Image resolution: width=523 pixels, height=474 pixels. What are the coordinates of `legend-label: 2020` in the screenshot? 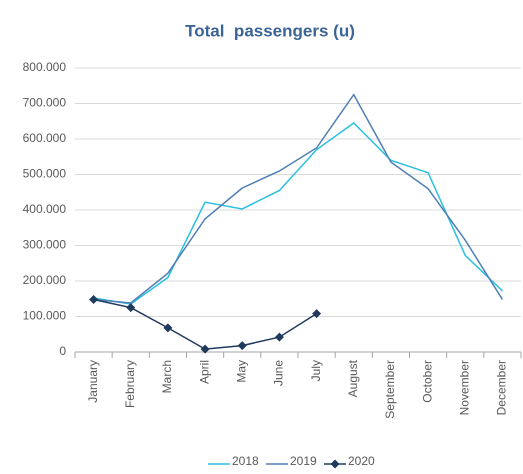 It's located at (361, 461).